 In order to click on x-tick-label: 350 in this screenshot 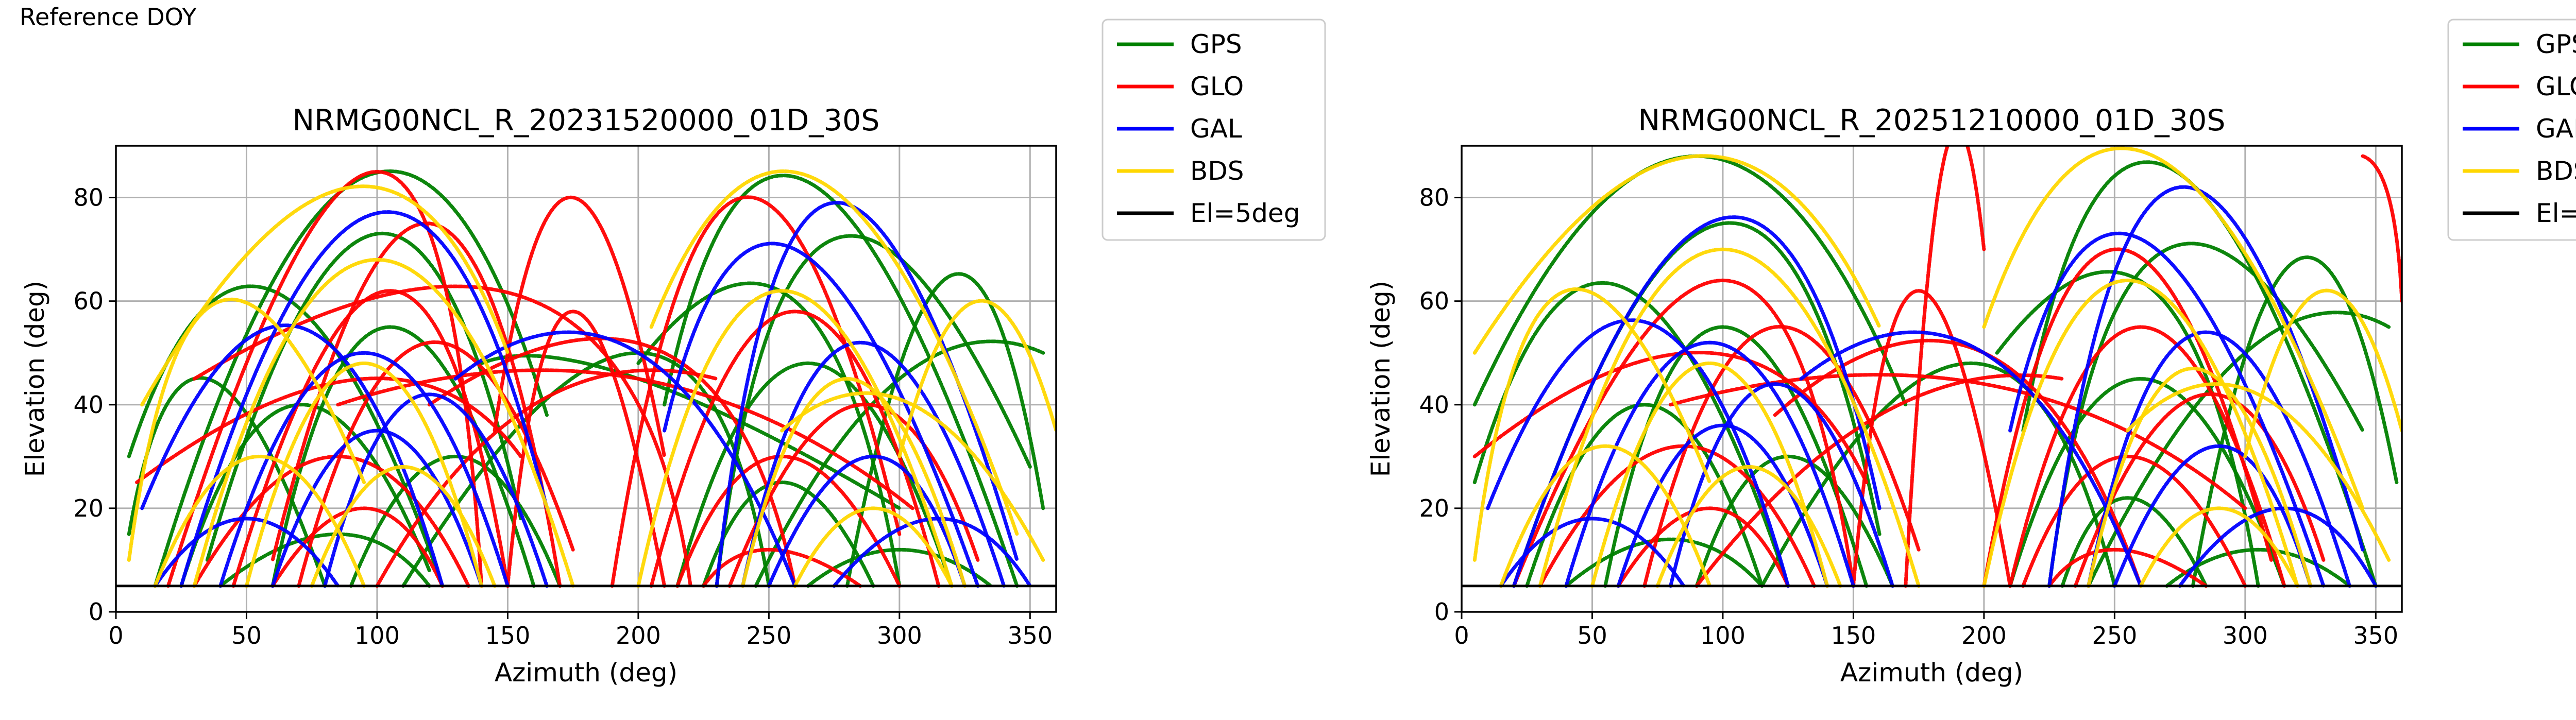, I will do `click(1030, 635)`.